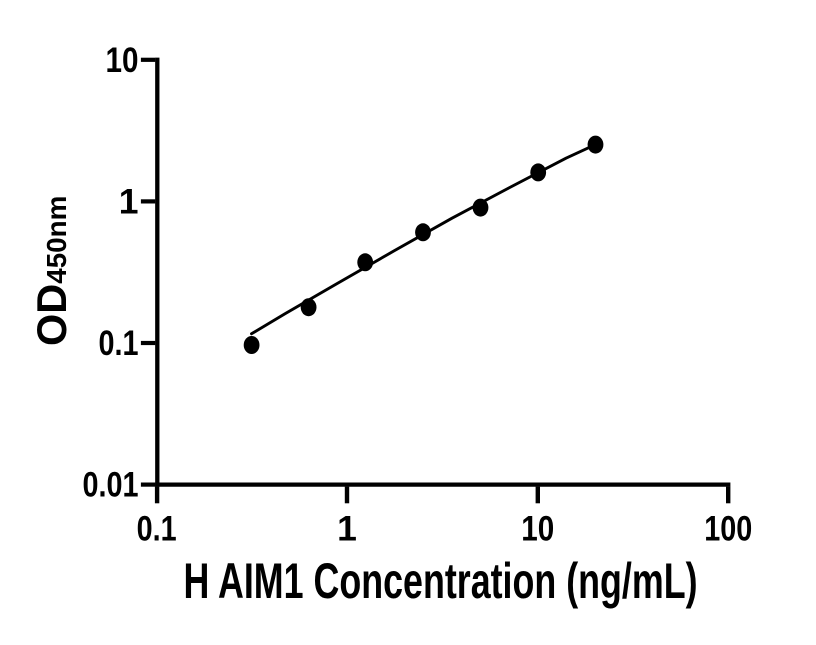  I want to click on svg-text: 100, so click(728, 529).